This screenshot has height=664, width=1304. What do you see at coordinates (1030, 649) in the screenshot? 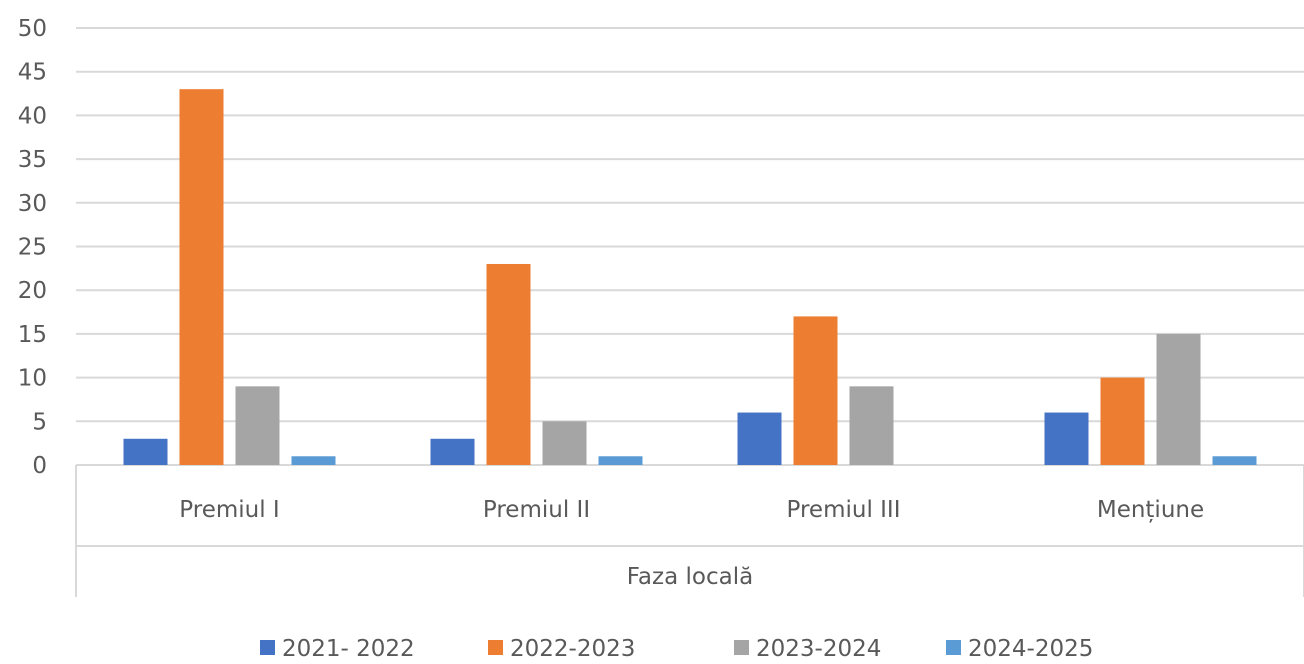
I see `legend-label: 2024-2025` at bounding box center [1030, 649].